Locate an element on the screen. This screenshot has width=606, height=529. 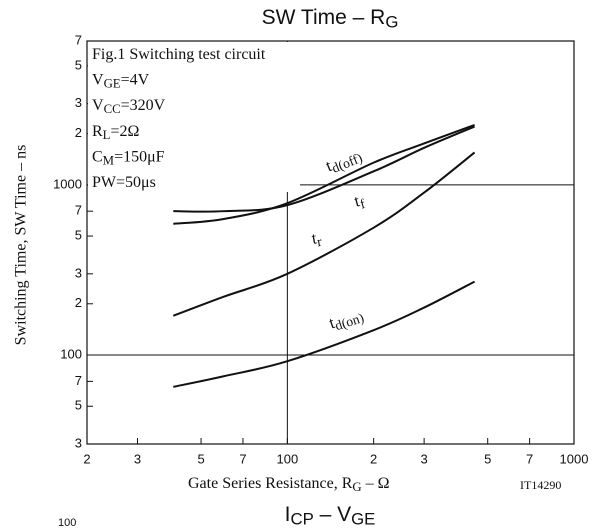
text-part: – V is located at coordinates (332, 514).